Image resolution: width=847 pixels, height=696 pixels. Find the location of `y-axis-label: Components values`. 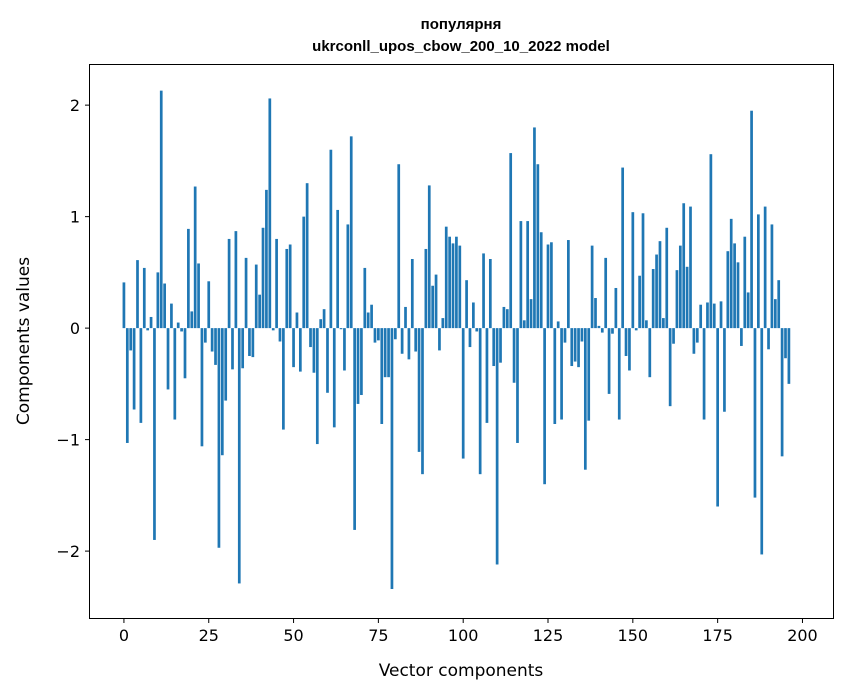

y-axis-label: Components values is located at coordinates (24, 341).